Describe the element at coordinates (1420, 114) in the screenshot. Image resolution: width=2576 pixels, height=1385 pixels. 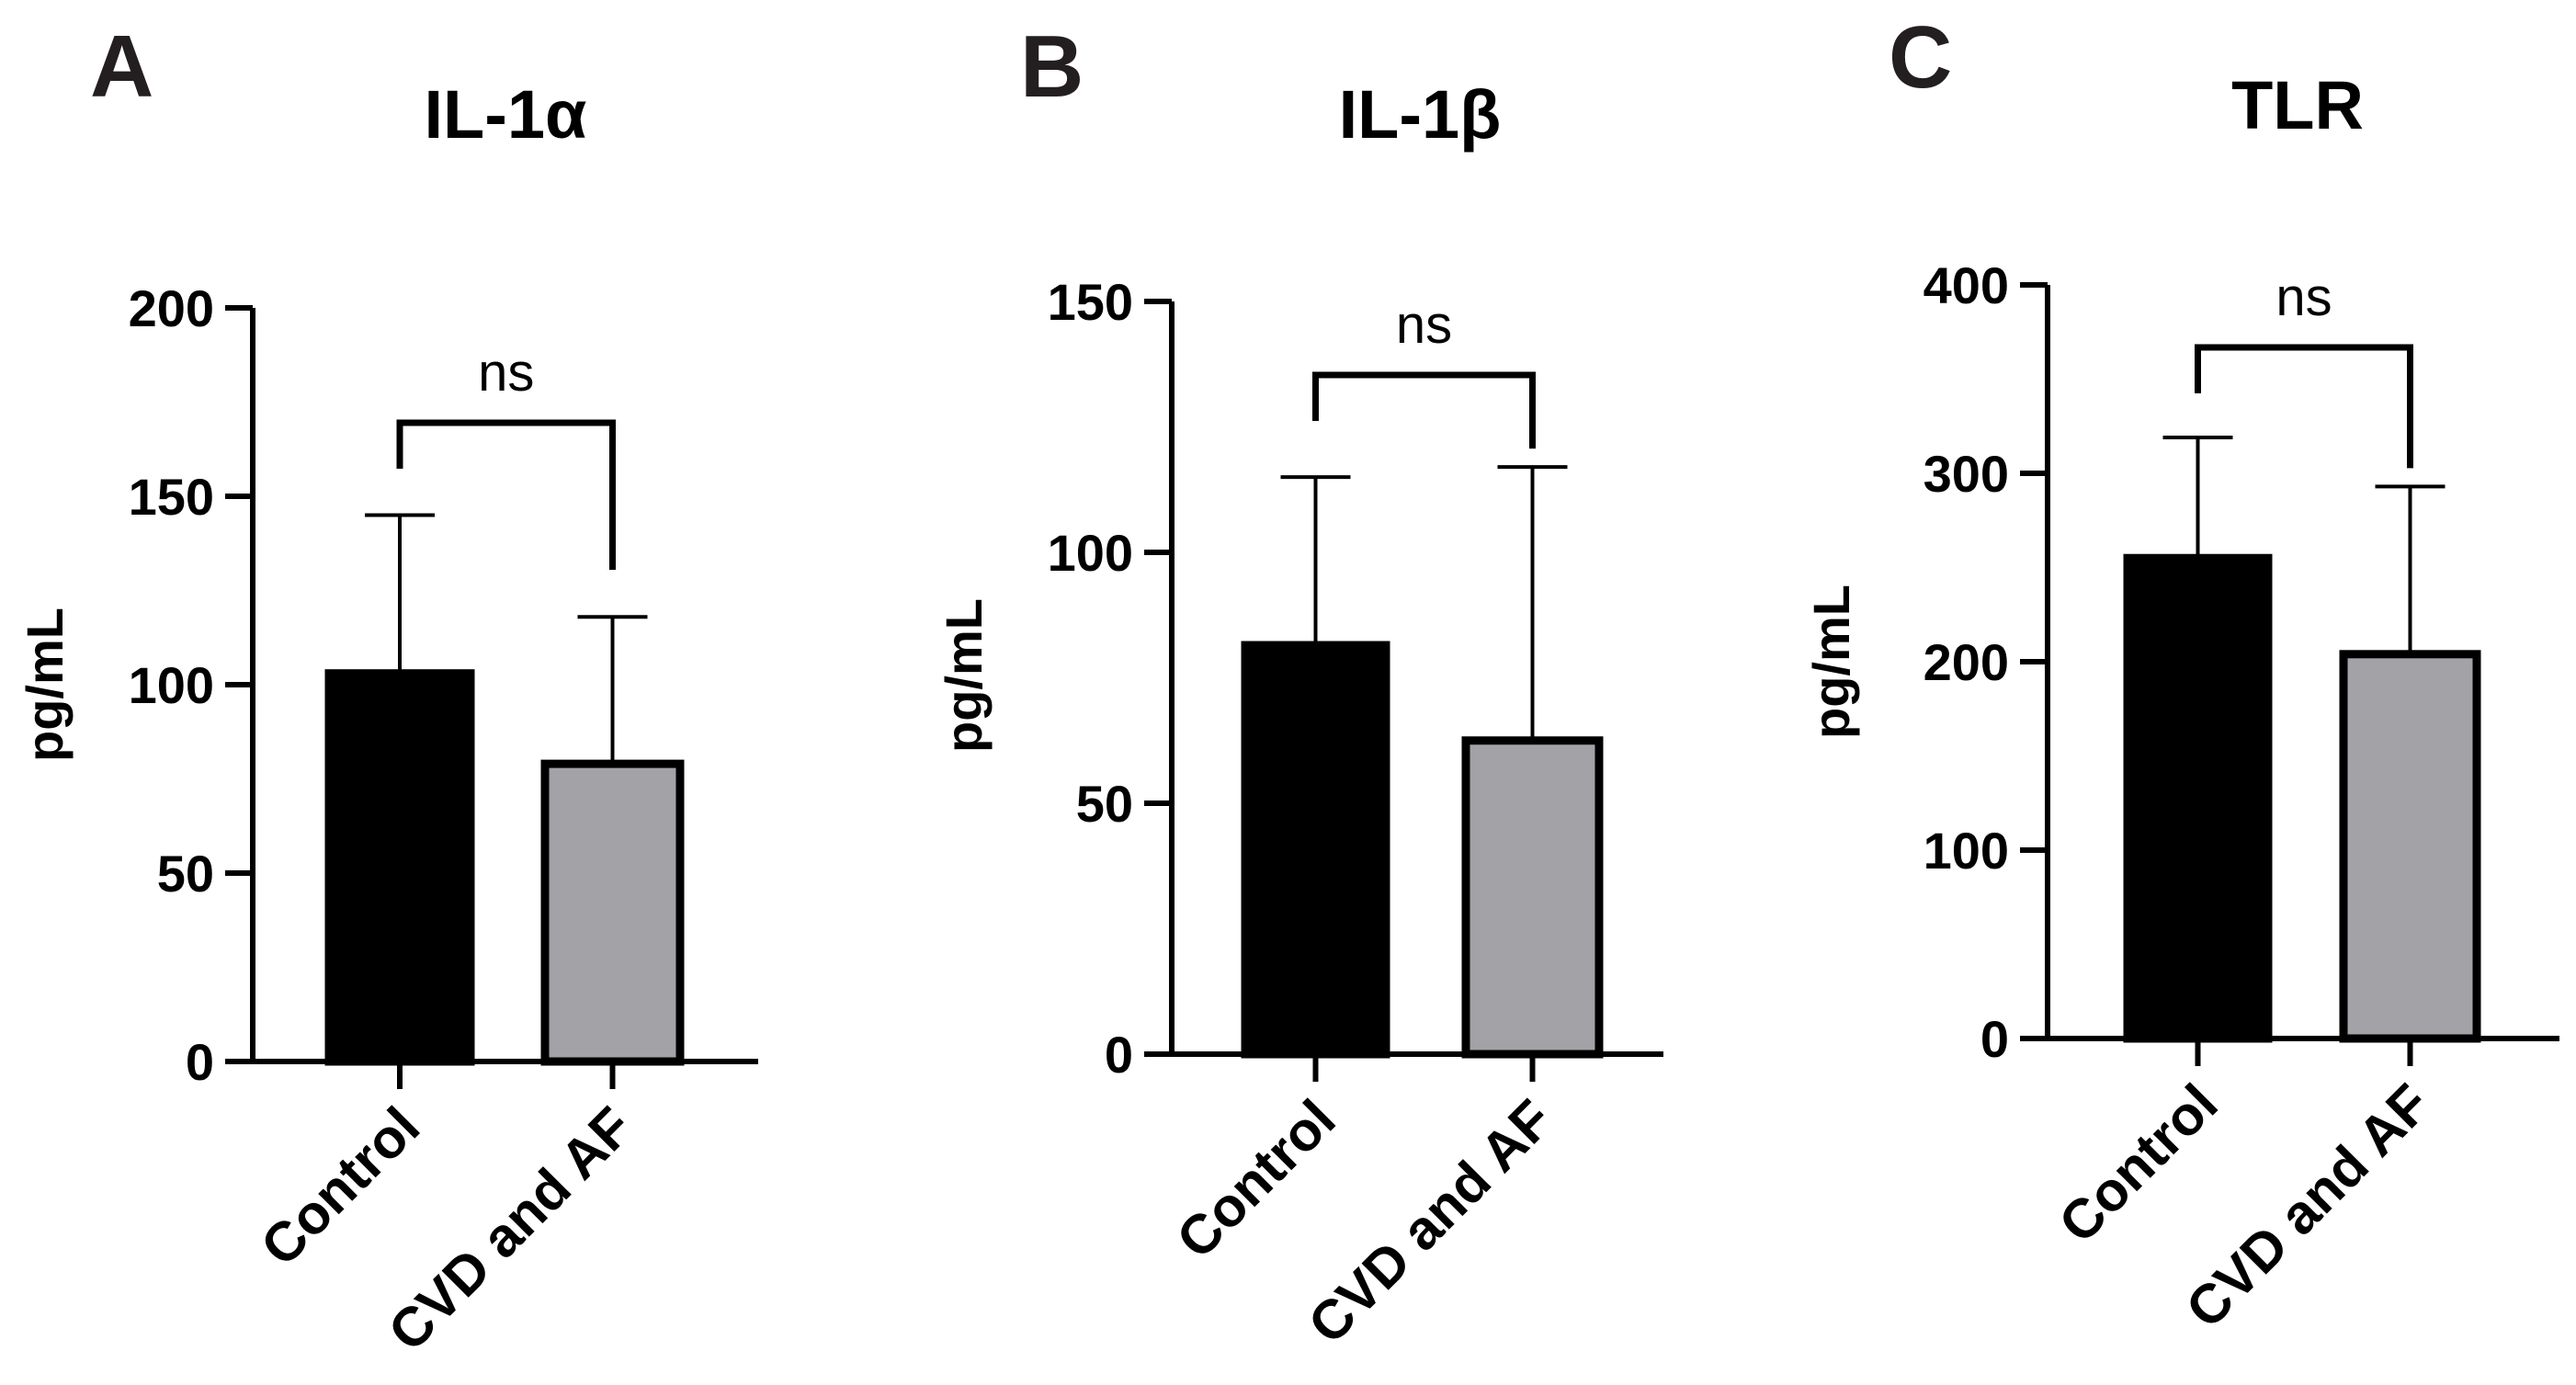
I see `chart-title: IL-1β` at that location.